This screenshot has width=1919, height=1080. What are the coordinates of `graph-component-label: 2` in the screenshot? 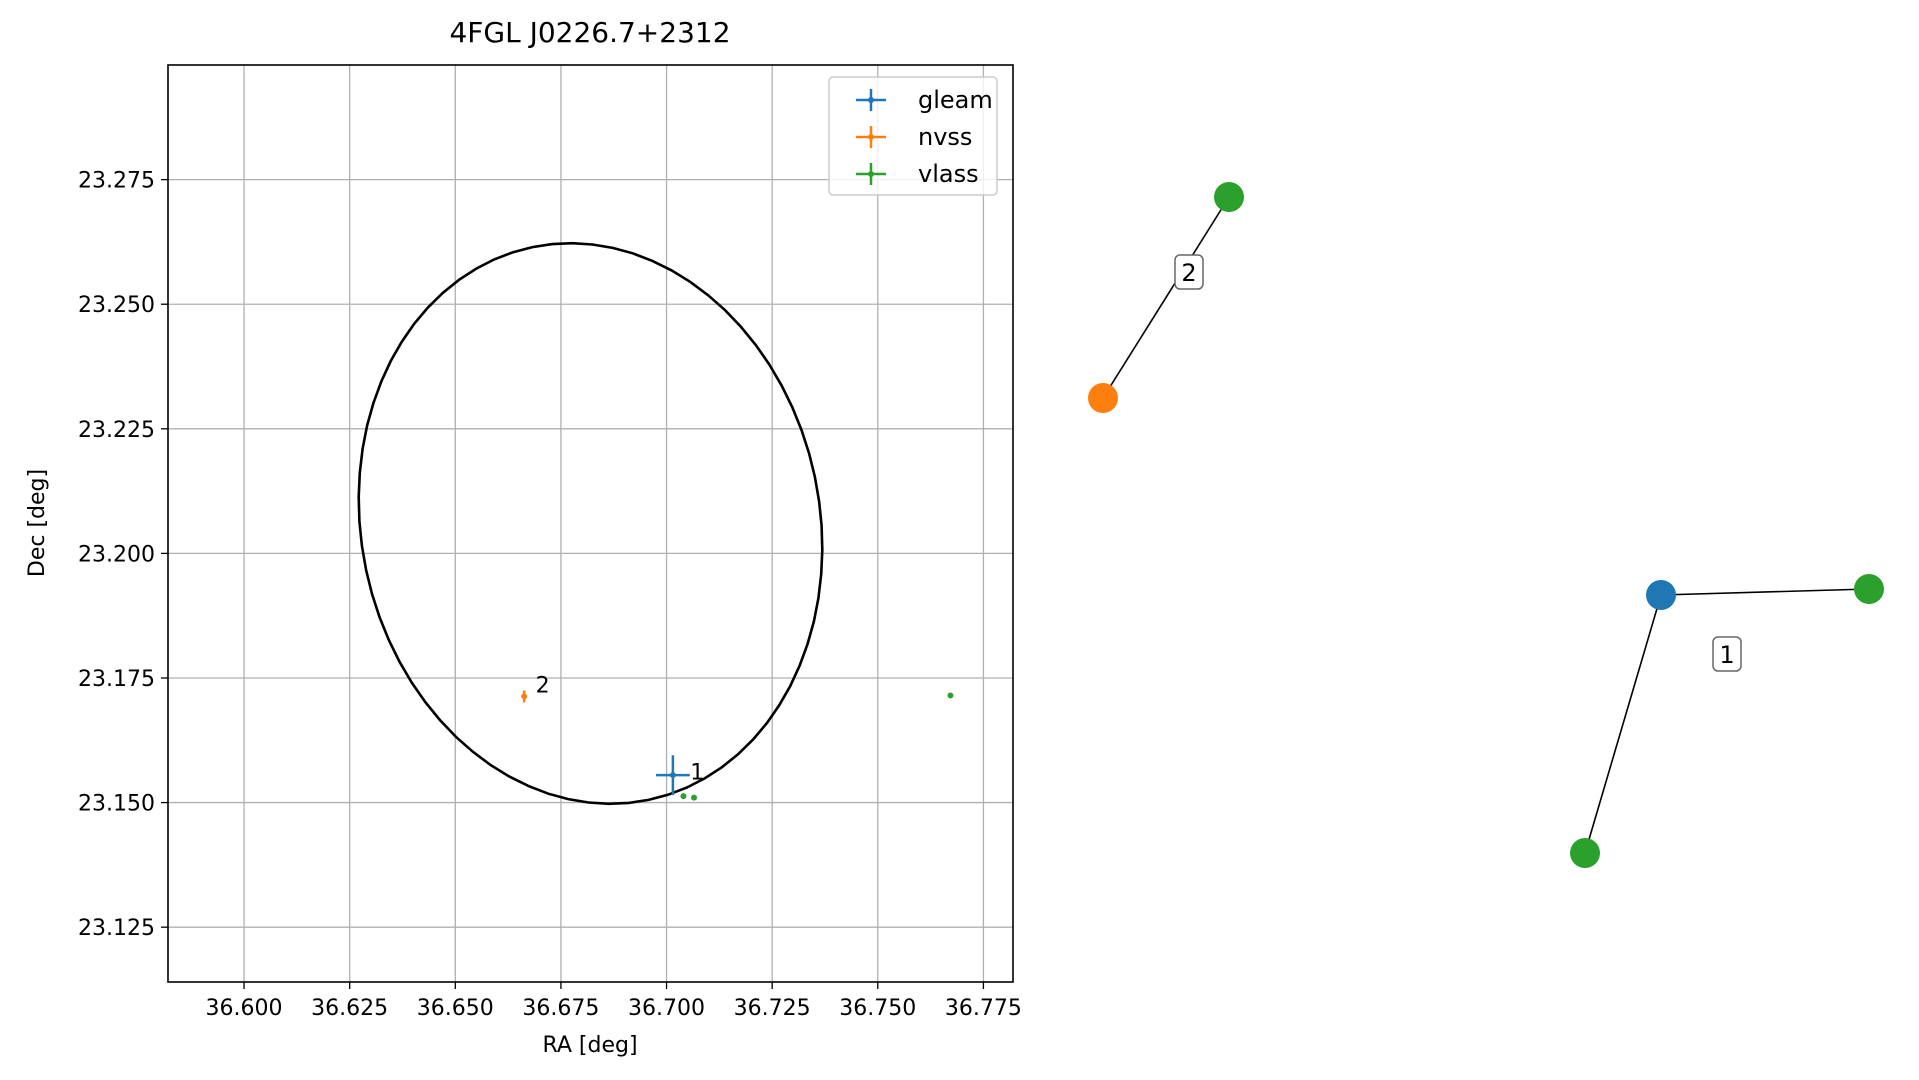 It's located at (1189, 272).